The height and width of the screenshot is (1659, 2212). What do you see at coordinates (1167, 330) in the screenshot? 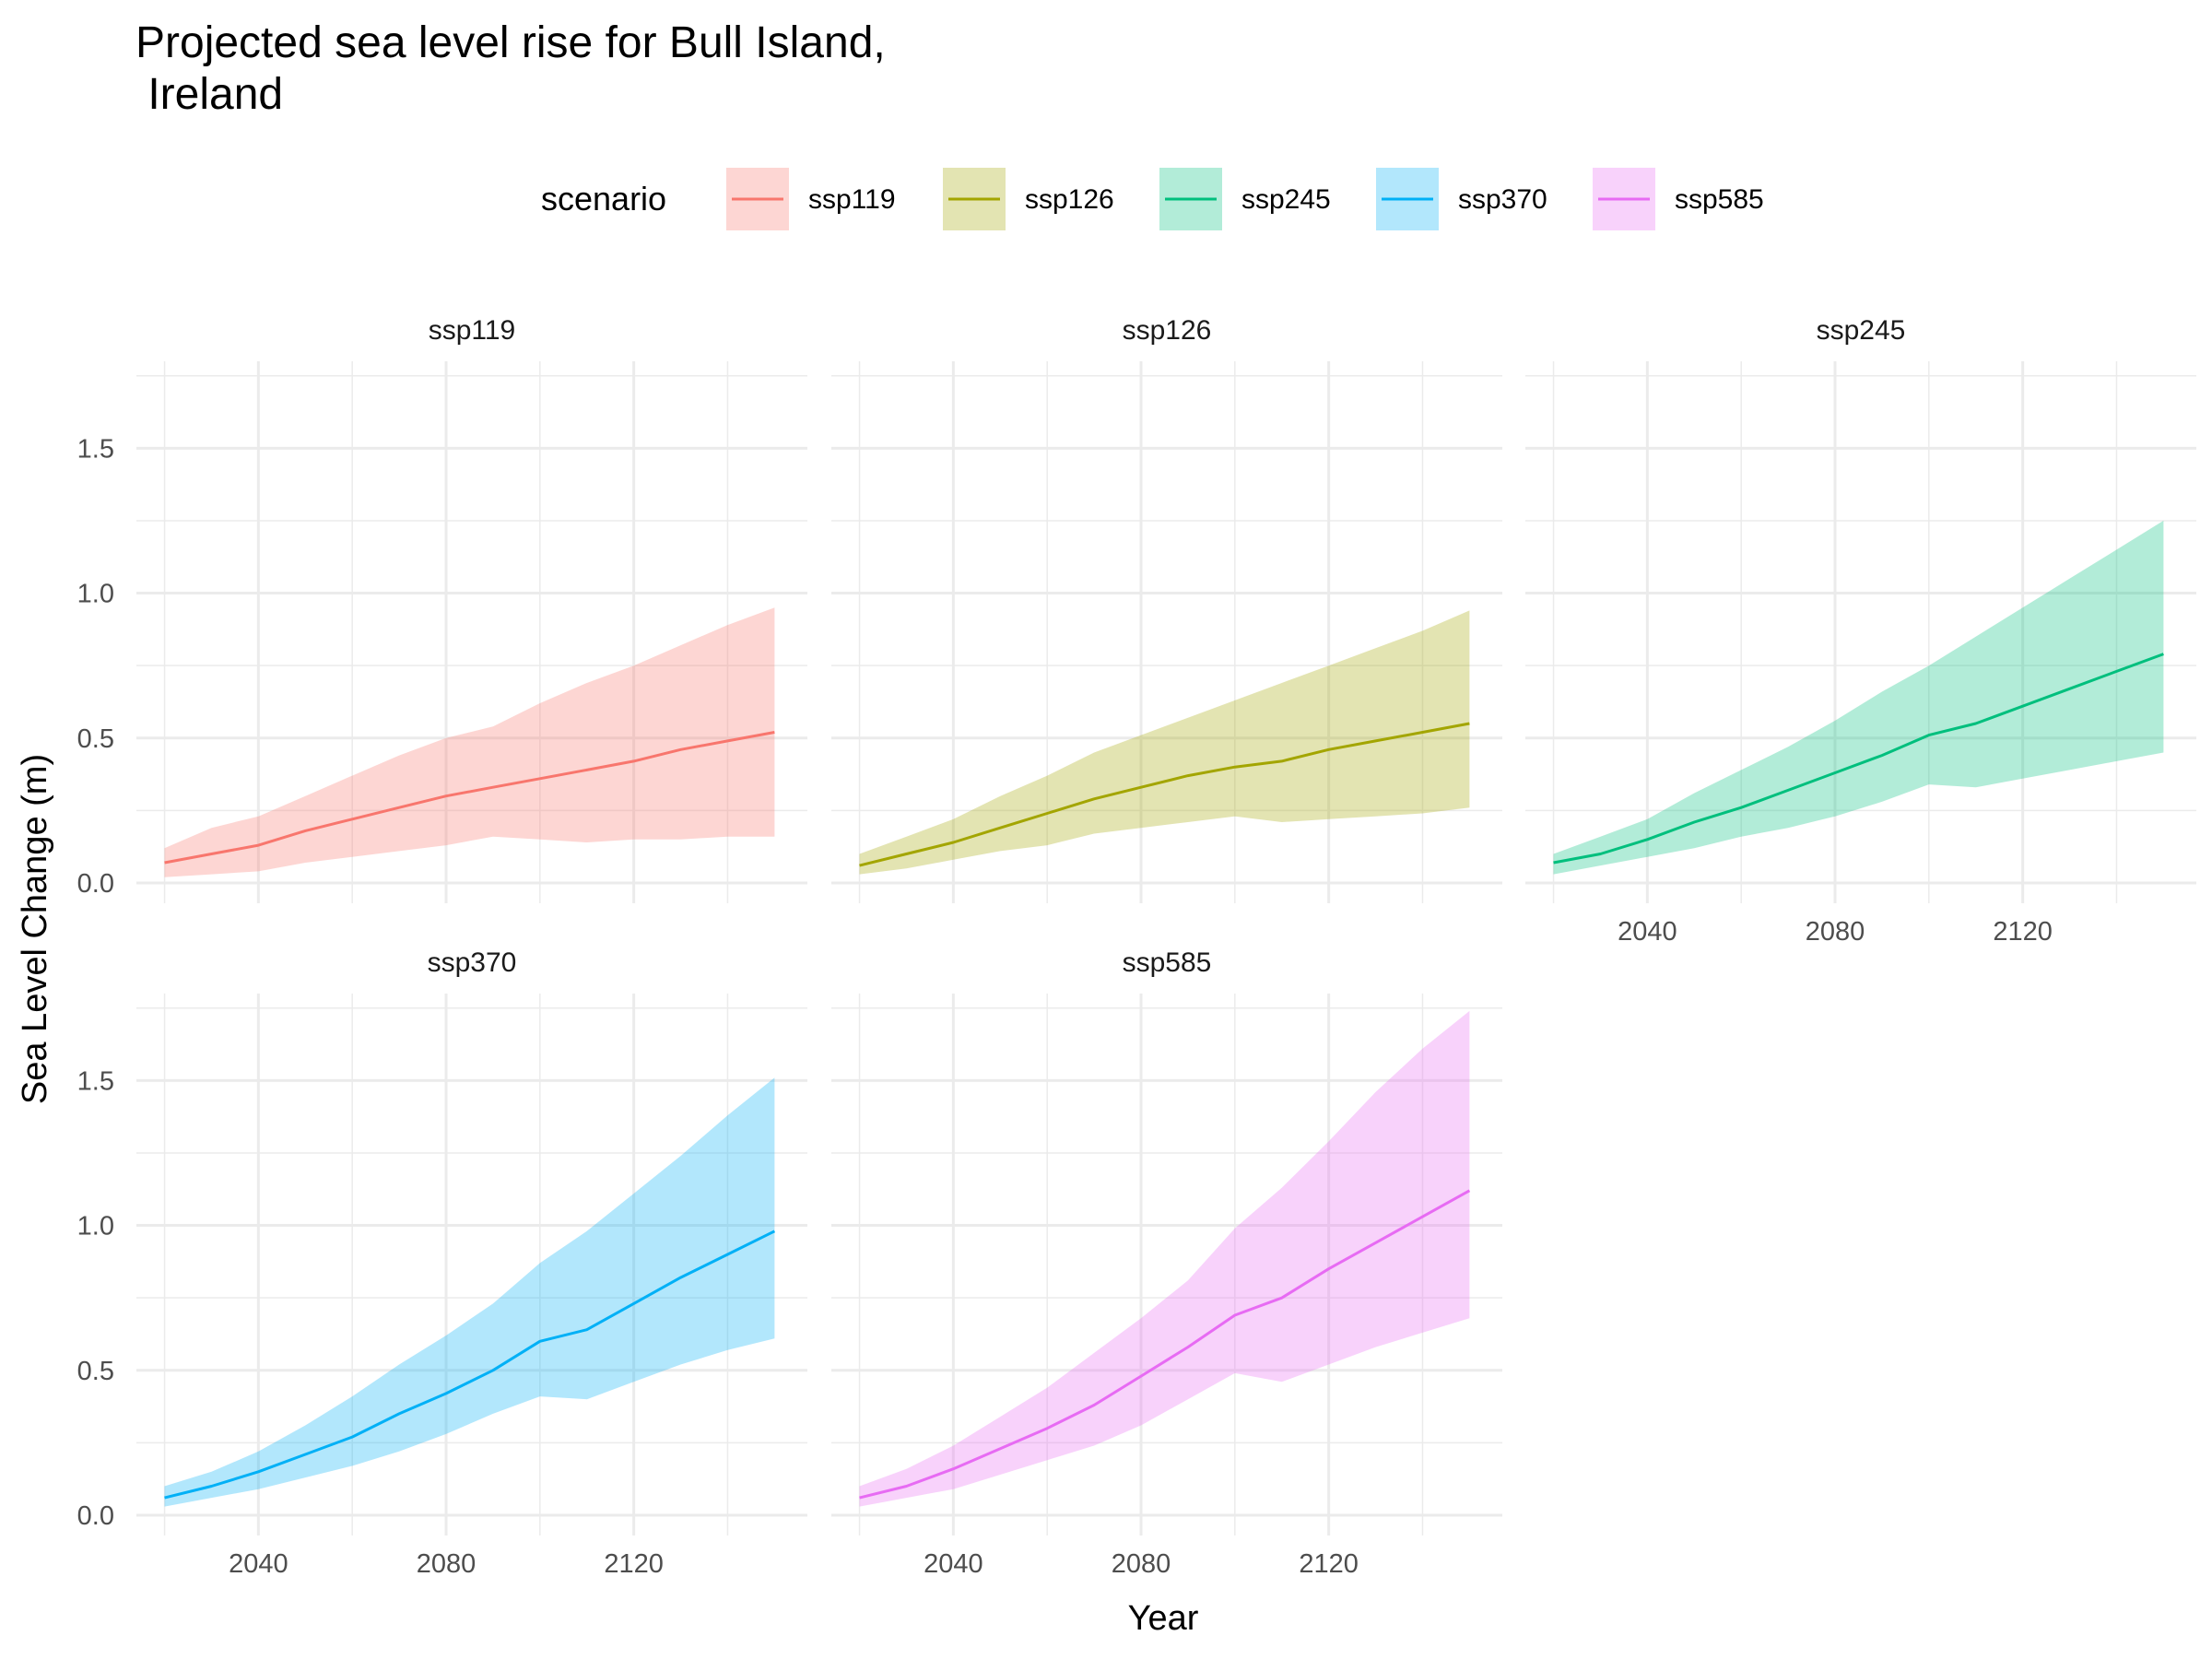
I see `panel-strip-ssp126: ssp126` at bounding box center [1167, 330].